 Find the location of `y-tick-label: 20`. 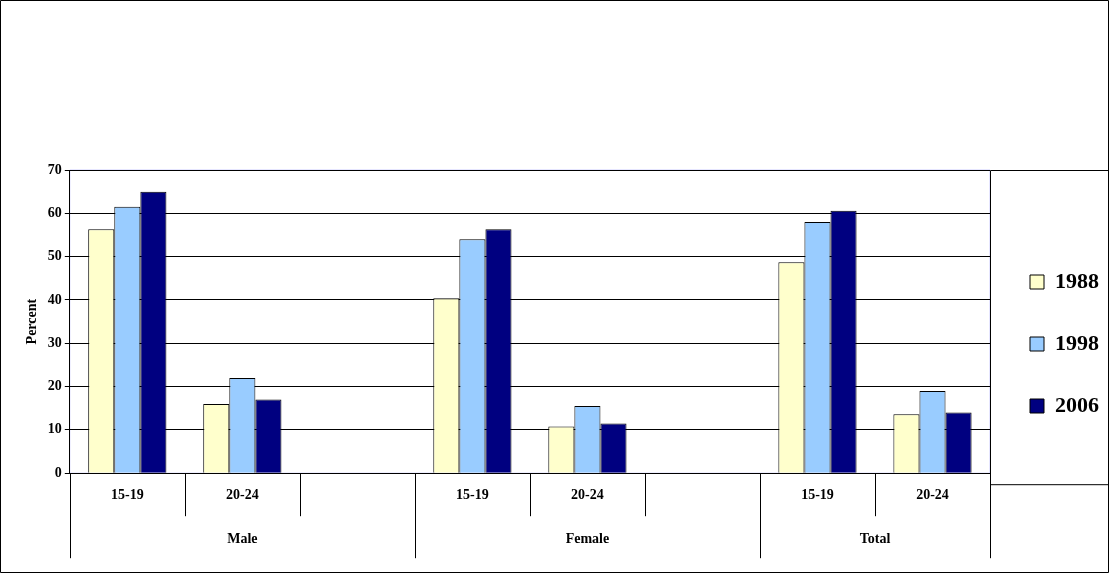

y-tick-label: 20 is located at coordinates (54, 386).